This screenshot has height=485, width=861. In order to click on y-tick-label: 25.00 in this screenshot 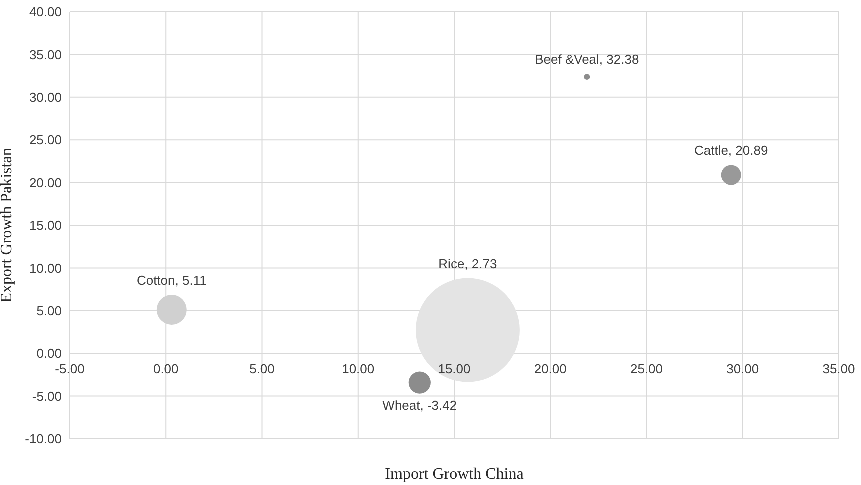, I will do `click(45, 140)`.